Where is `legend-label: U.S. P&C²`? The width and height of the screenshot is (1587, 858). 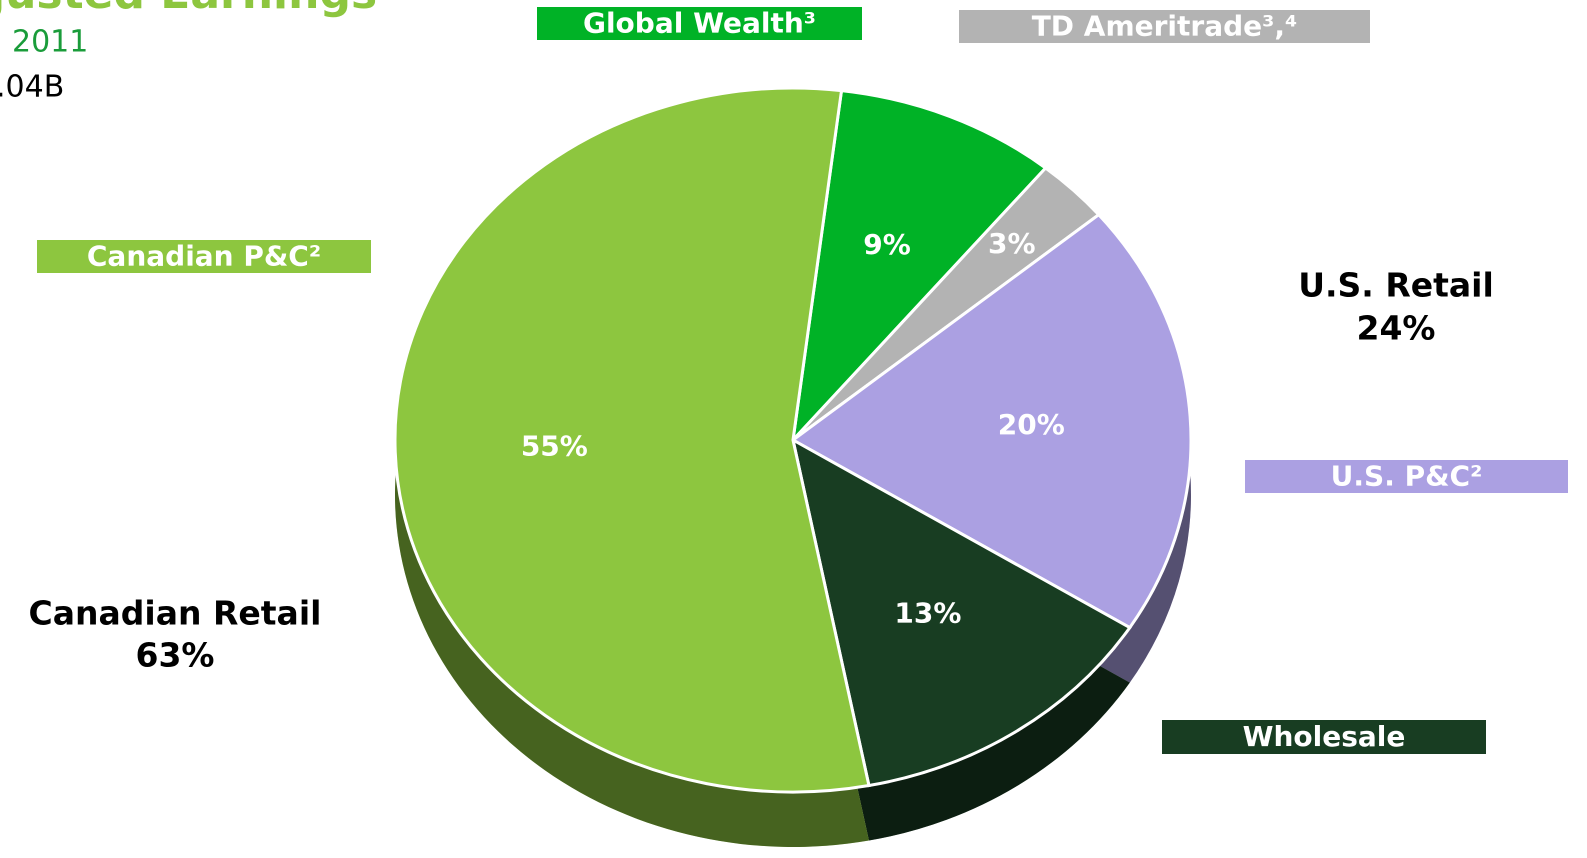 legend-label: U.S. P&C² is located at coordinates (1407, 476).